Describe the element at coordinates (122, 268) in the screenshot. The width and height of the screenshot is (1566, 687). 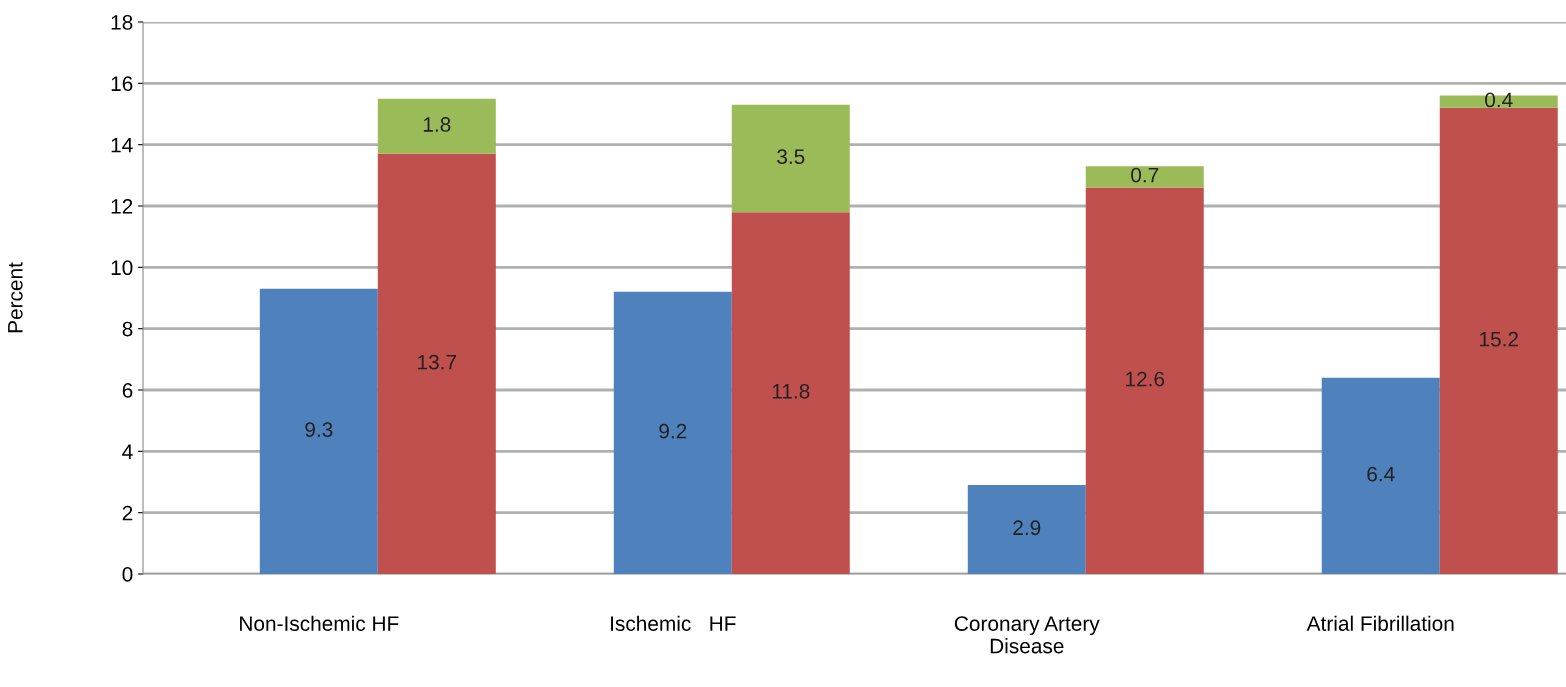
I see `y-tick-label: 10` at that location.